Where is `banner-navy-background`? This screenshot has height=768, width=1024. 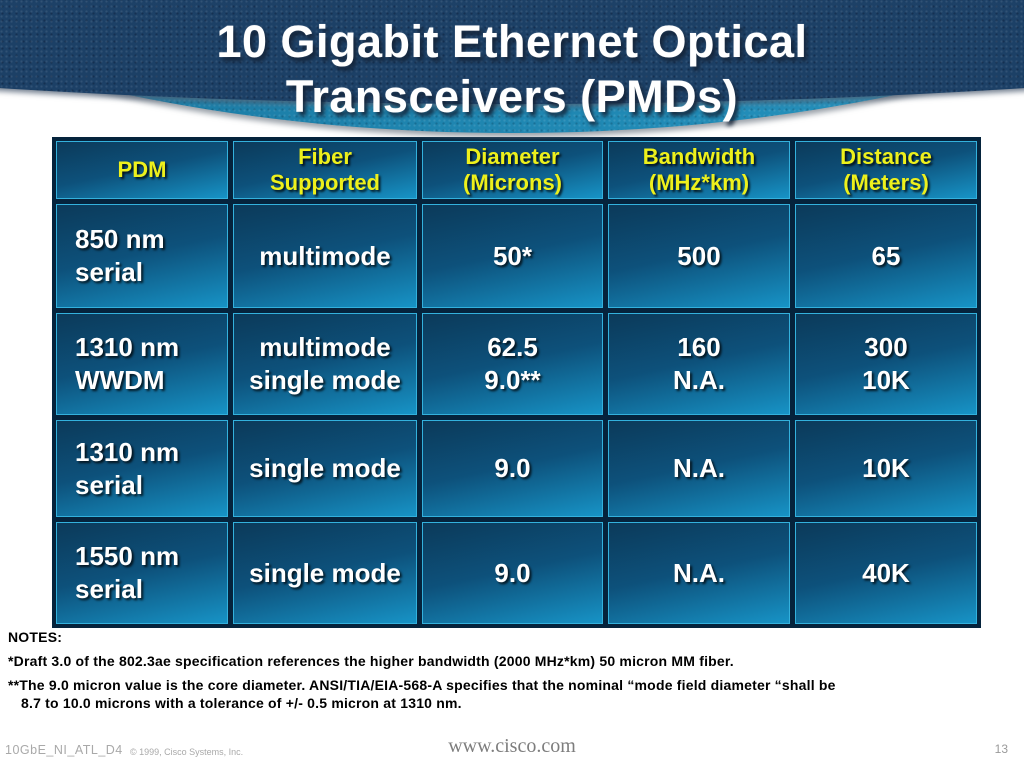
banner-navy-background is located at coordinates (512, 52).